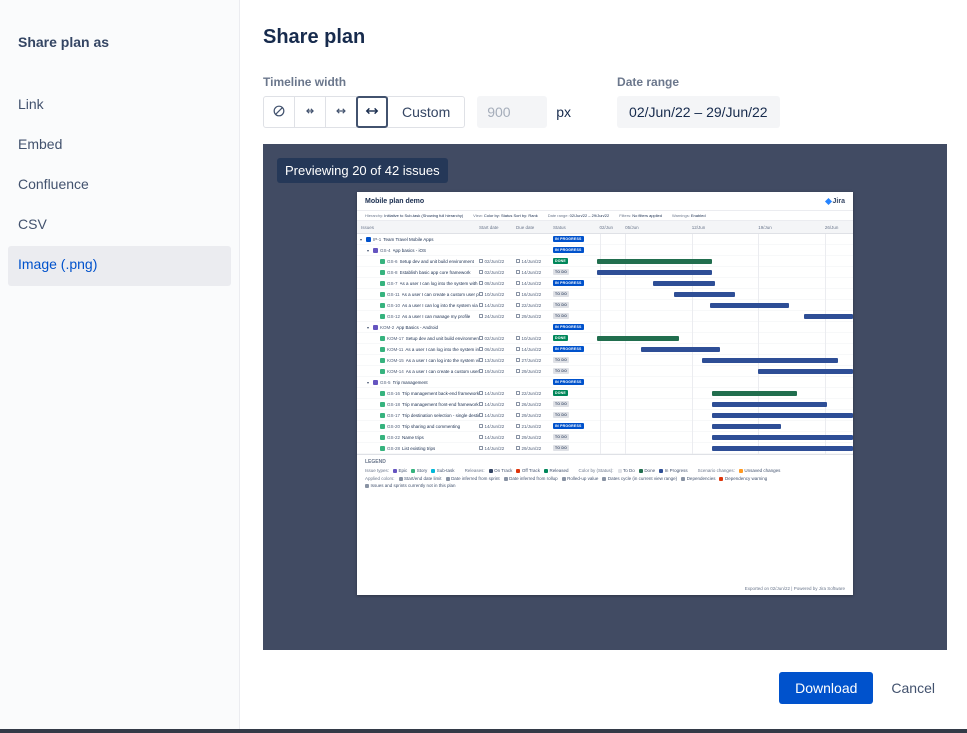 The height and width of the screenshot is (733, 967). What do you see at coordinates (395, 338) in the screenshot?
I see `issue-key: KOM-17` at bounding box center [395, 338].